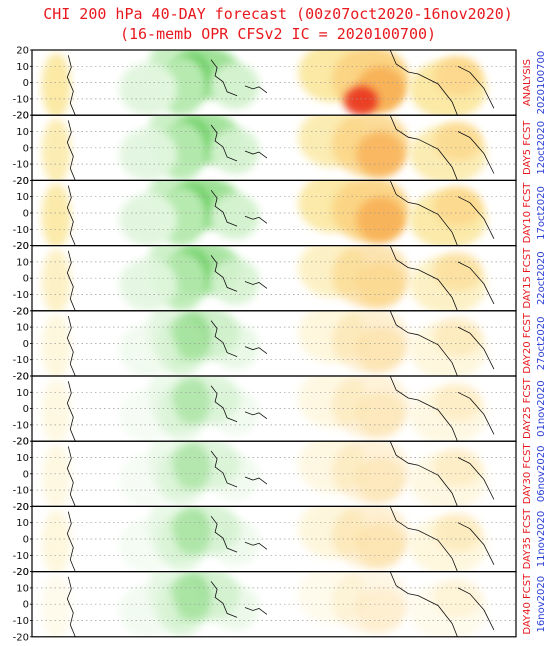 This screenshot has width=556, height=646. I want to click on panel-4: 20 10 0 -10 -20 DAY15 FCST 22oct2020, so click(280, 279).